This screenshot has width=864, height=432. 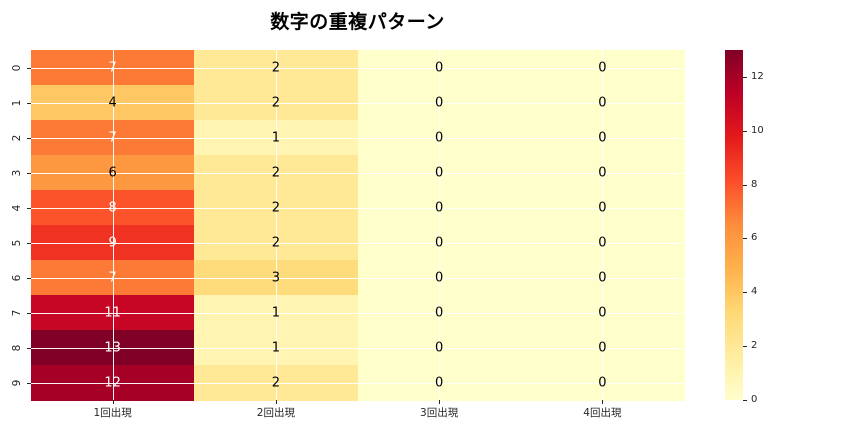 What do you see at coordinates (112, 312) in the screenshot?
I see `cell-value: 11` at bounding box center [112, 312].